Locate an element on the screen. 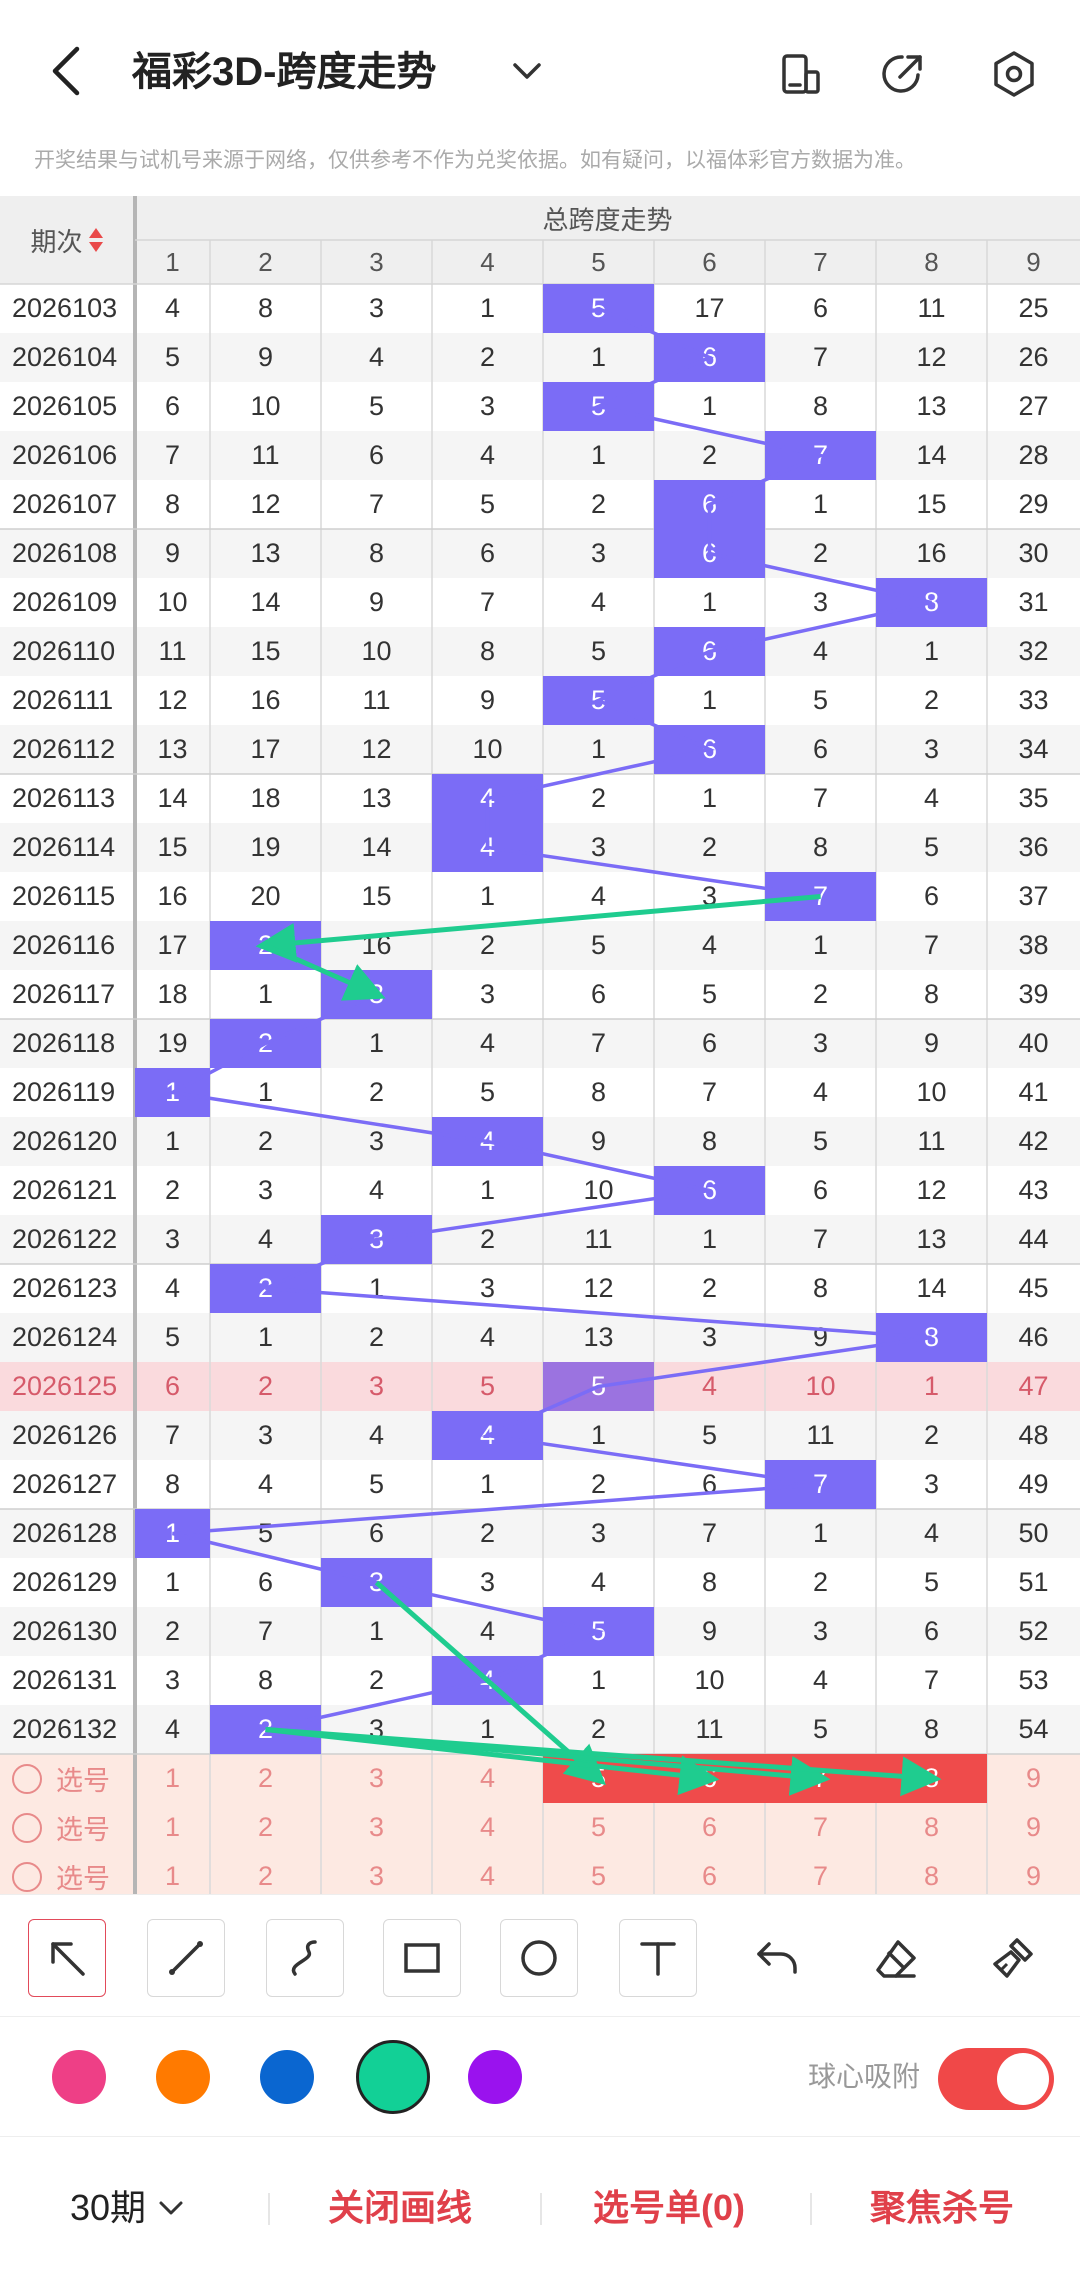  share-button is located at coordinates (903, 74).